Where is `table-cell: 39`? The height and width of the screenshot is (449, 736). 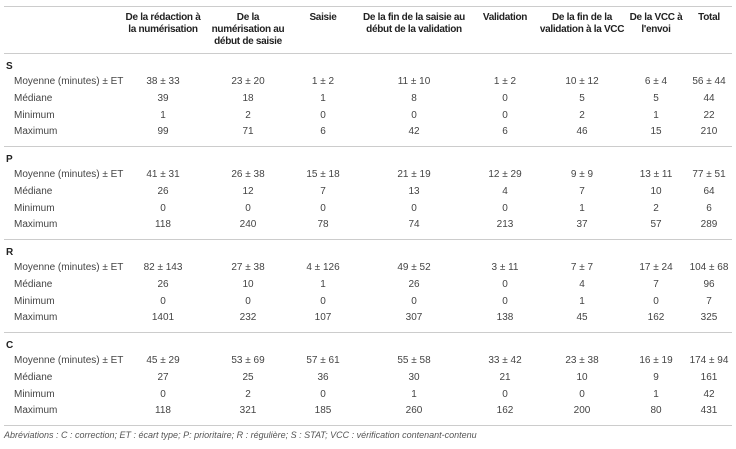 table-cell: 39 is located at coordinates (163, 98).